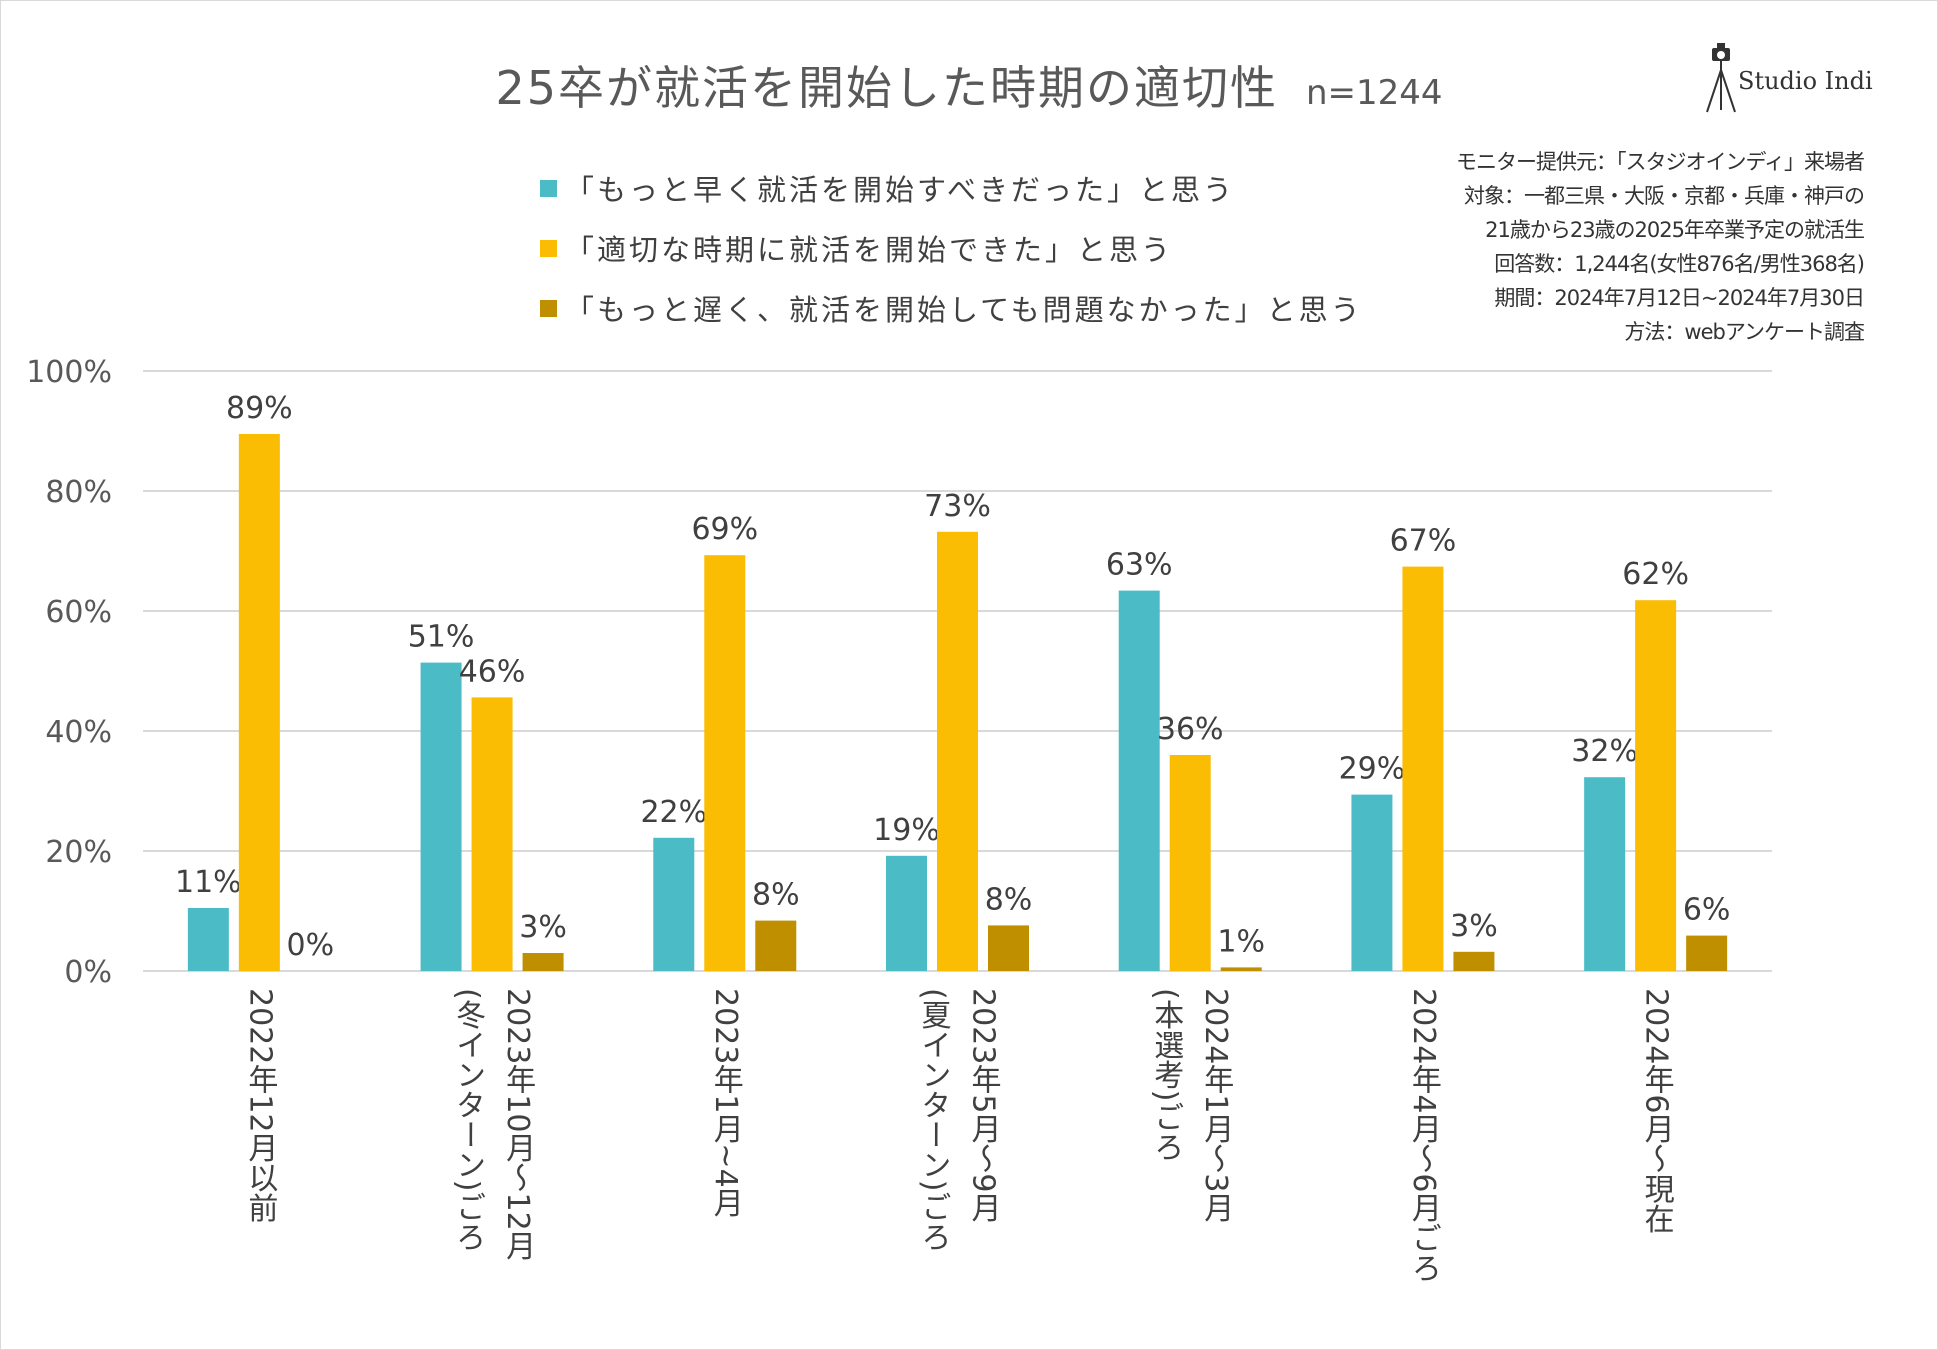  I want to click on legend-item-later: 「もっと遅く、就活を開始しても問題なかった」と思う, so click(951, 308).